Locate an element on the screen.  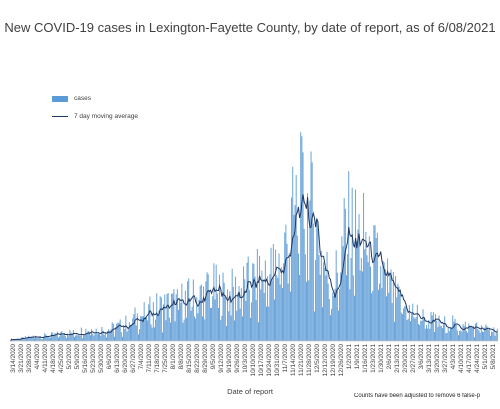
x-tick-label: 4/3/2021 is located at coordinates (453, 357).